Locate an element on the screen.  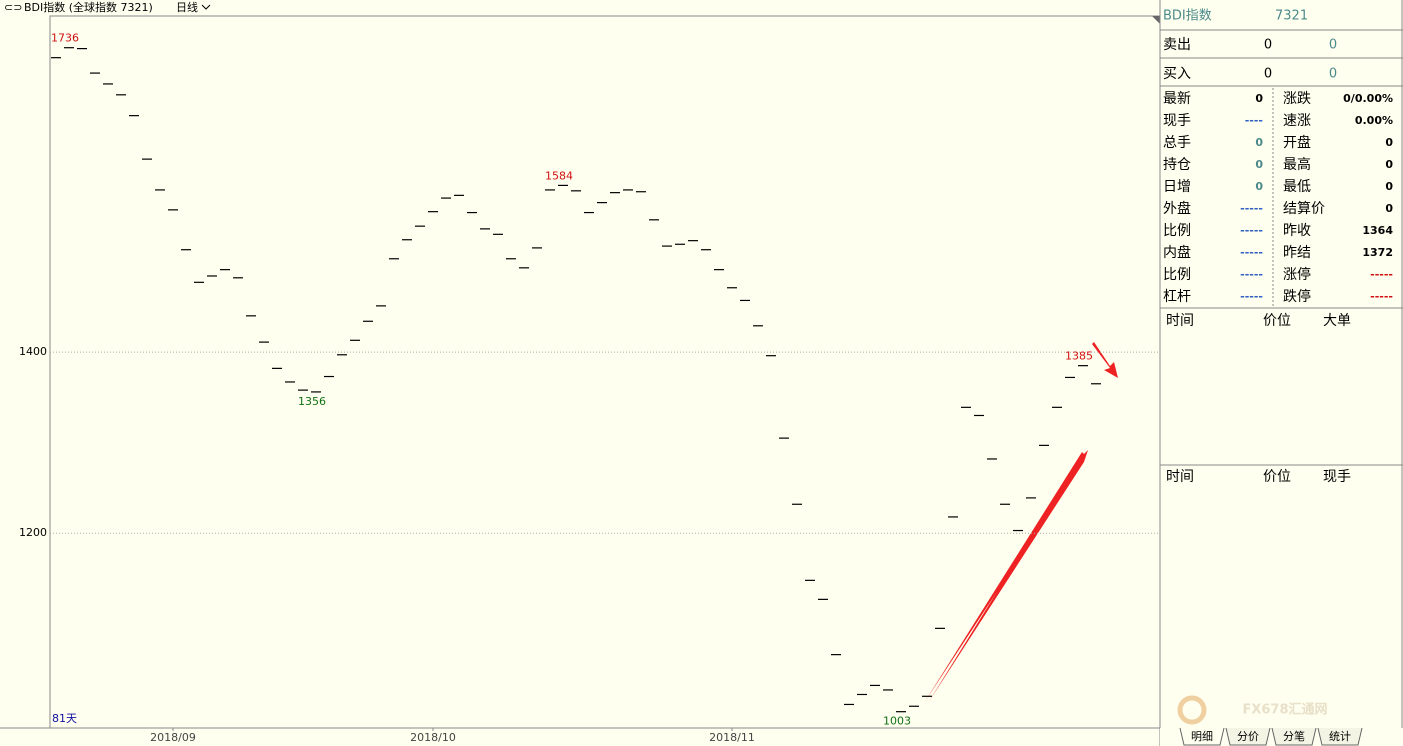
quote-value: 1364 is located at coordinates (1377, 230).